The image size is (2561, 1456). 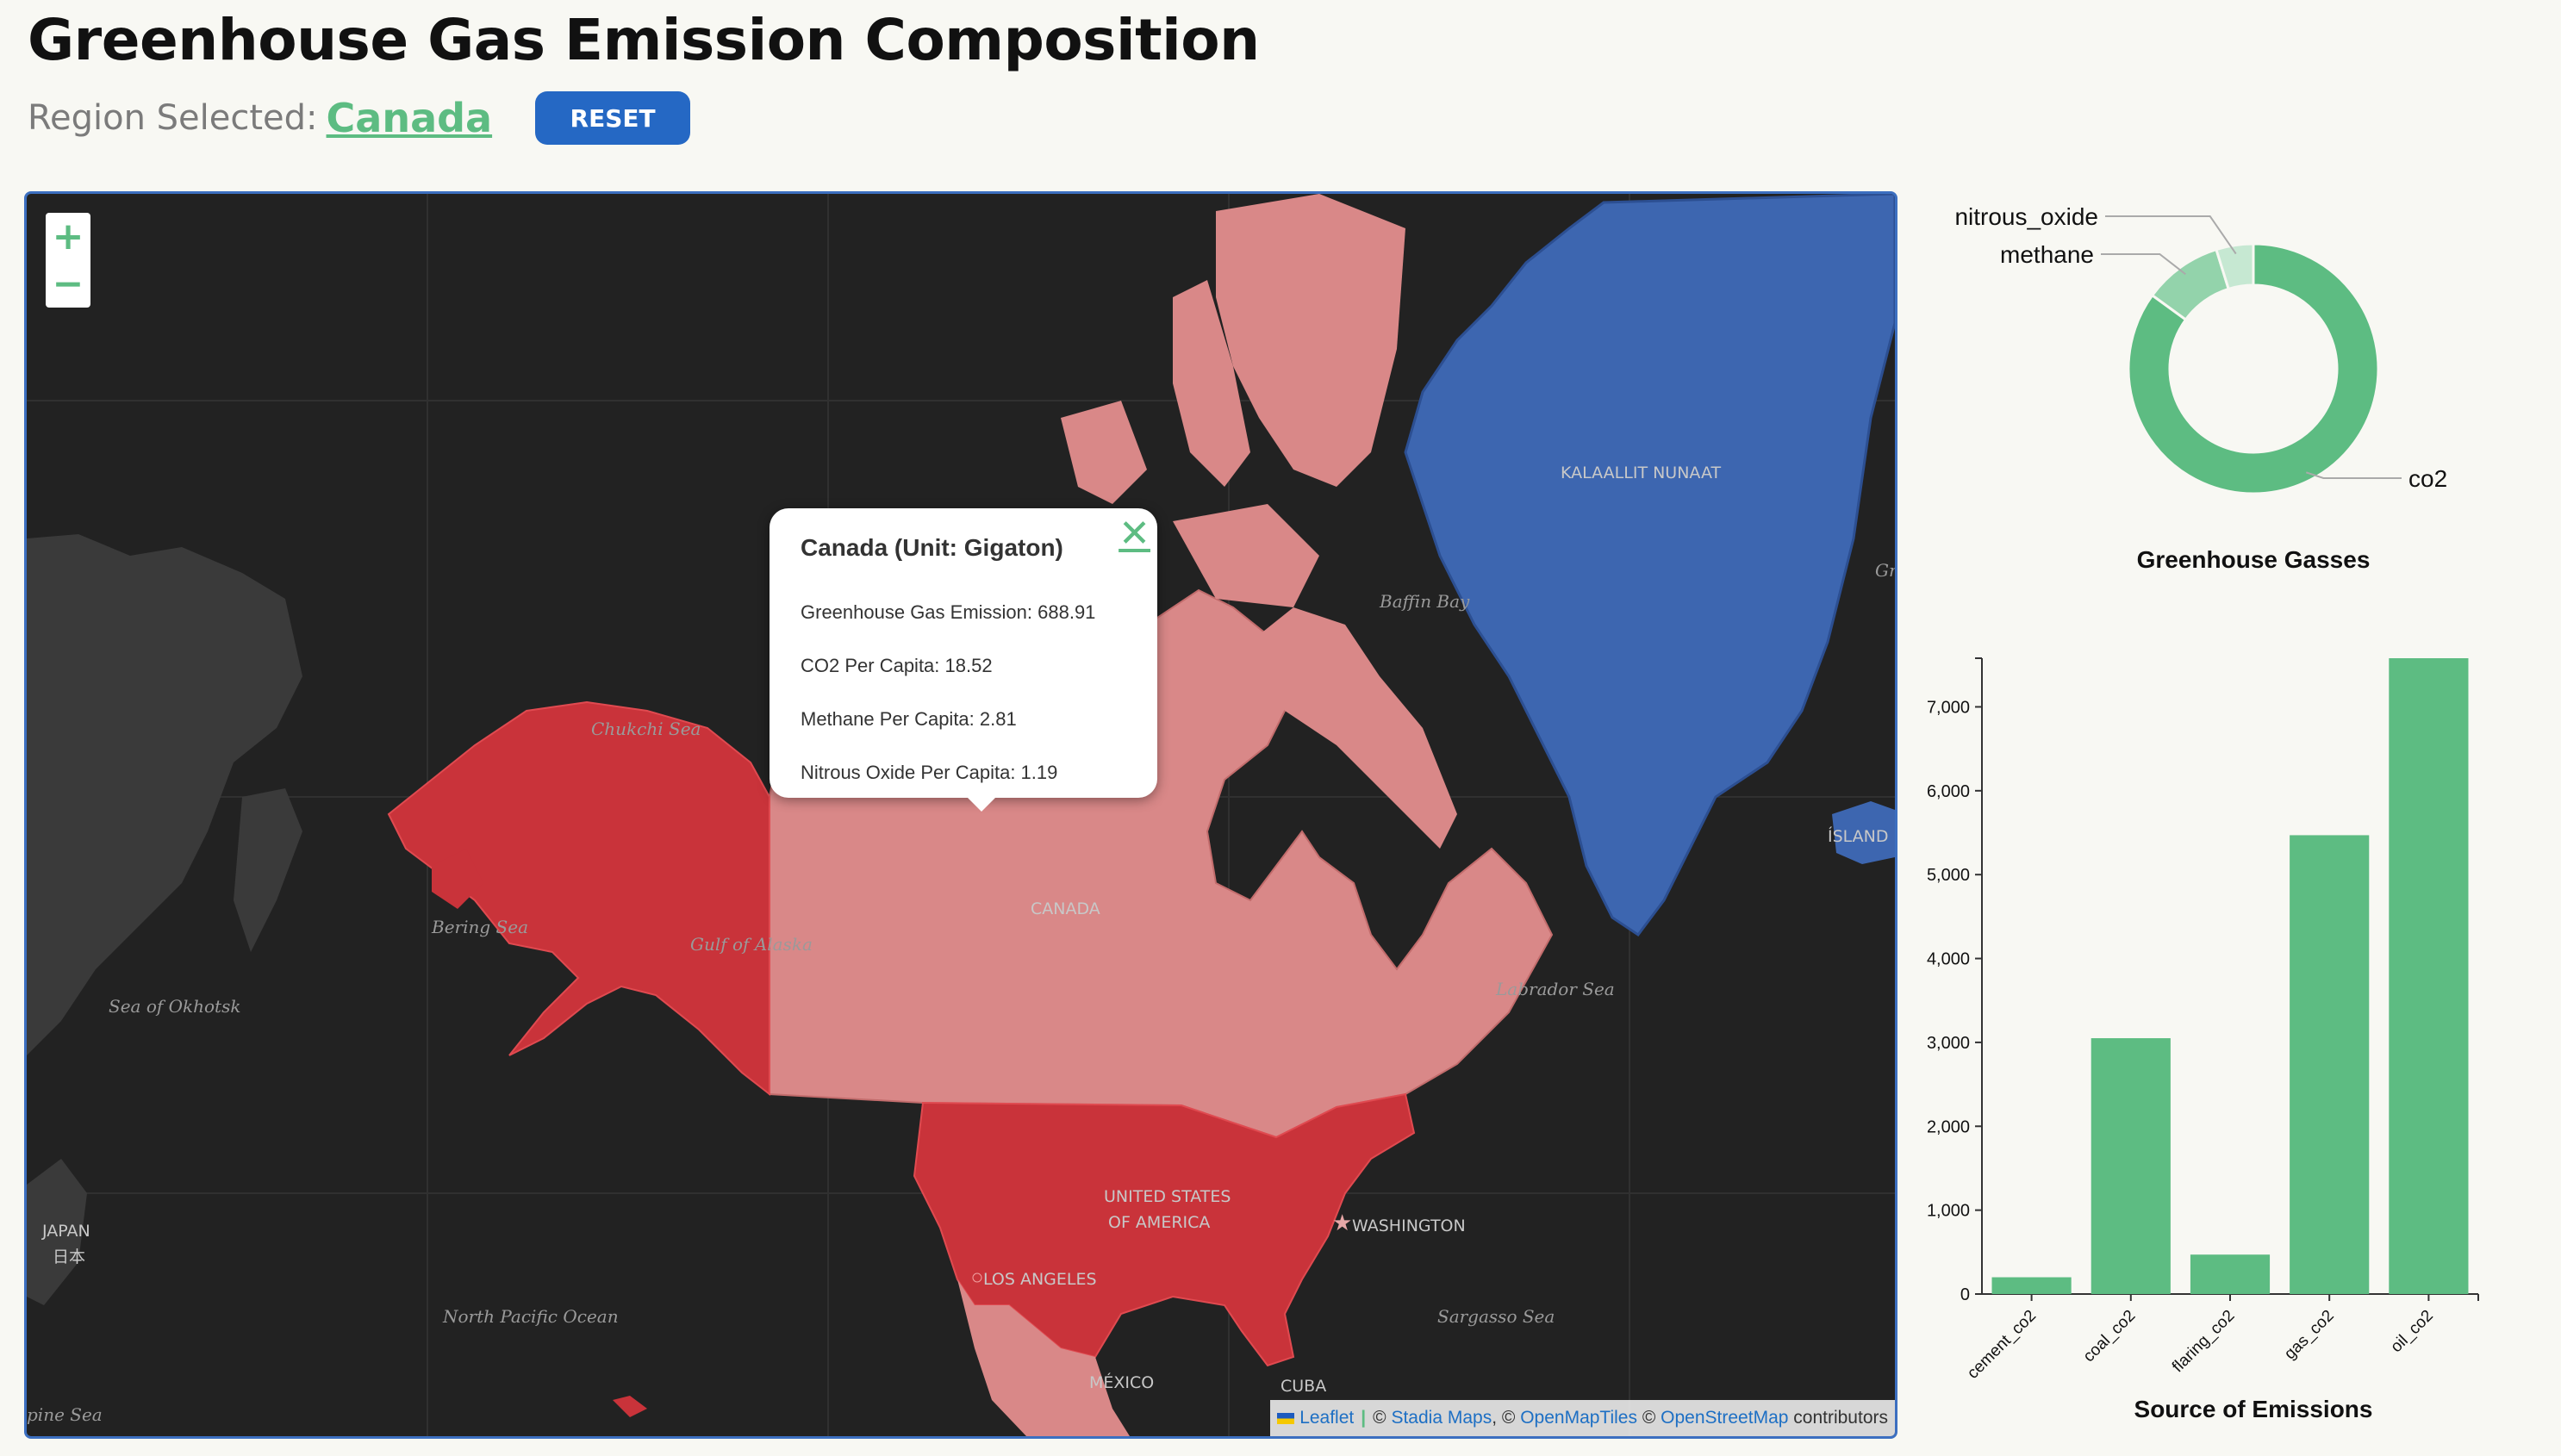 I want to click on attribution-contributors: contributors, so click(x=1840, y=1418).